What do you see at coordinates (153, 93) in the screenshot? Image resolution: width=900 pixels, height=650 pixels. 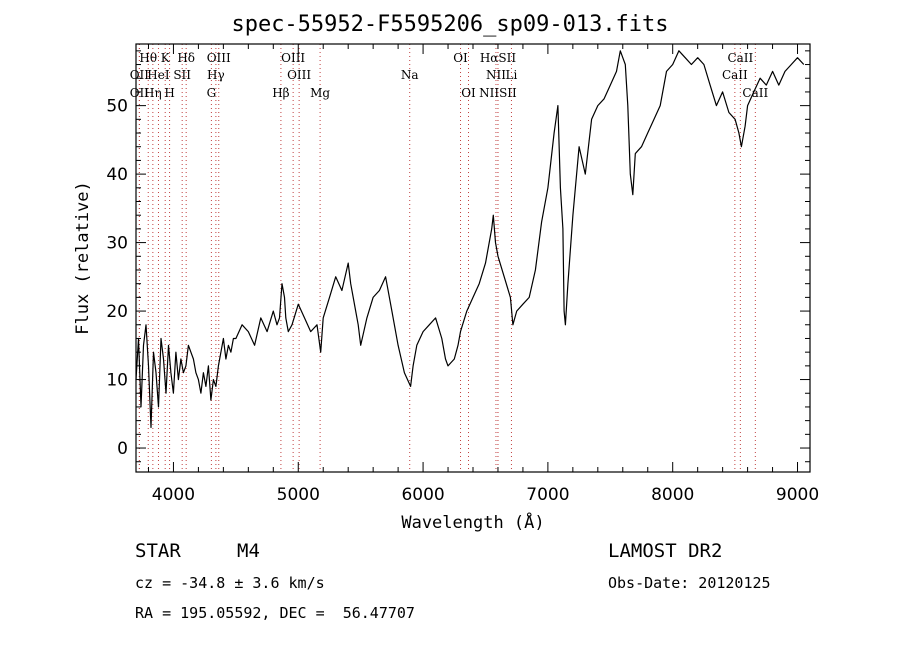 I see `line-label: Hη` at bounding box center [153, 93].